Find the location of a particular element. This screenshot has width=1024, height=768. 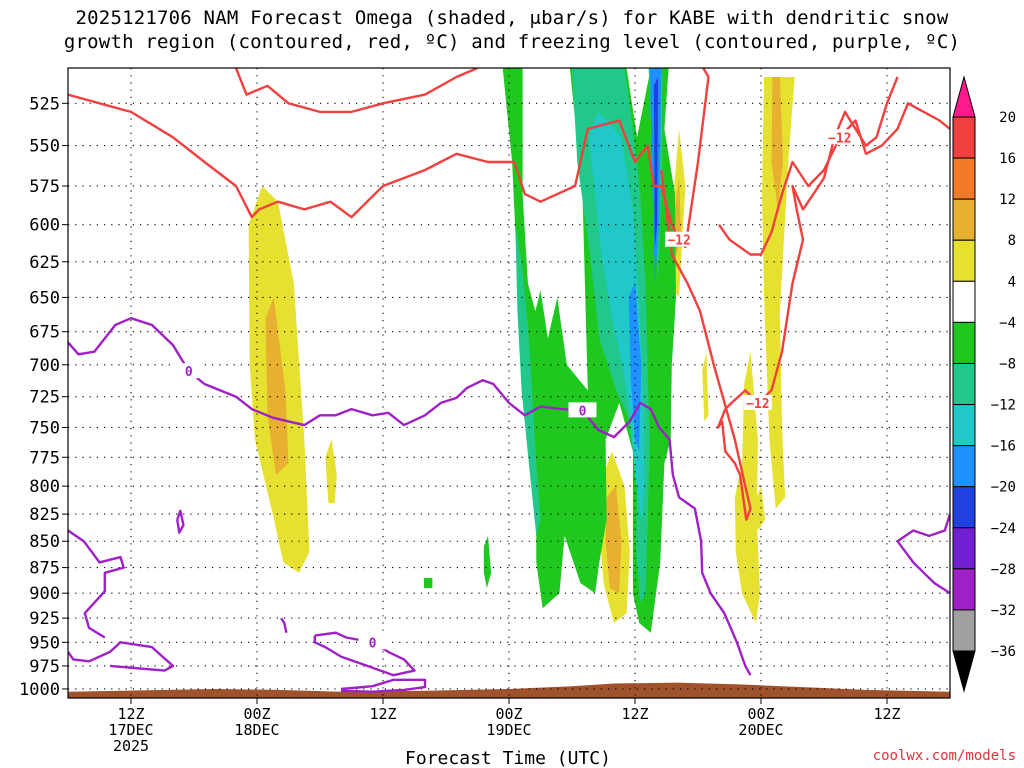

colorbar-label: −16 is located at coordinates (1003, 447).